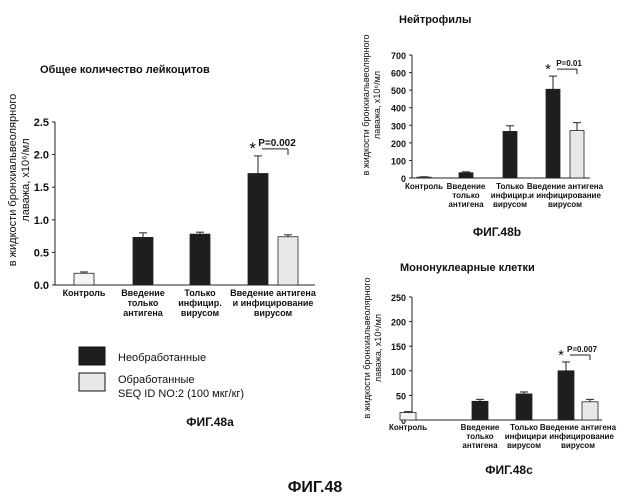 The width and height of the screenshot is (637, 500). What do you see at coordinates (41, 188) in the screenshot?
I see `y-tick-label: 1.5` at bounding box center [41, 188].